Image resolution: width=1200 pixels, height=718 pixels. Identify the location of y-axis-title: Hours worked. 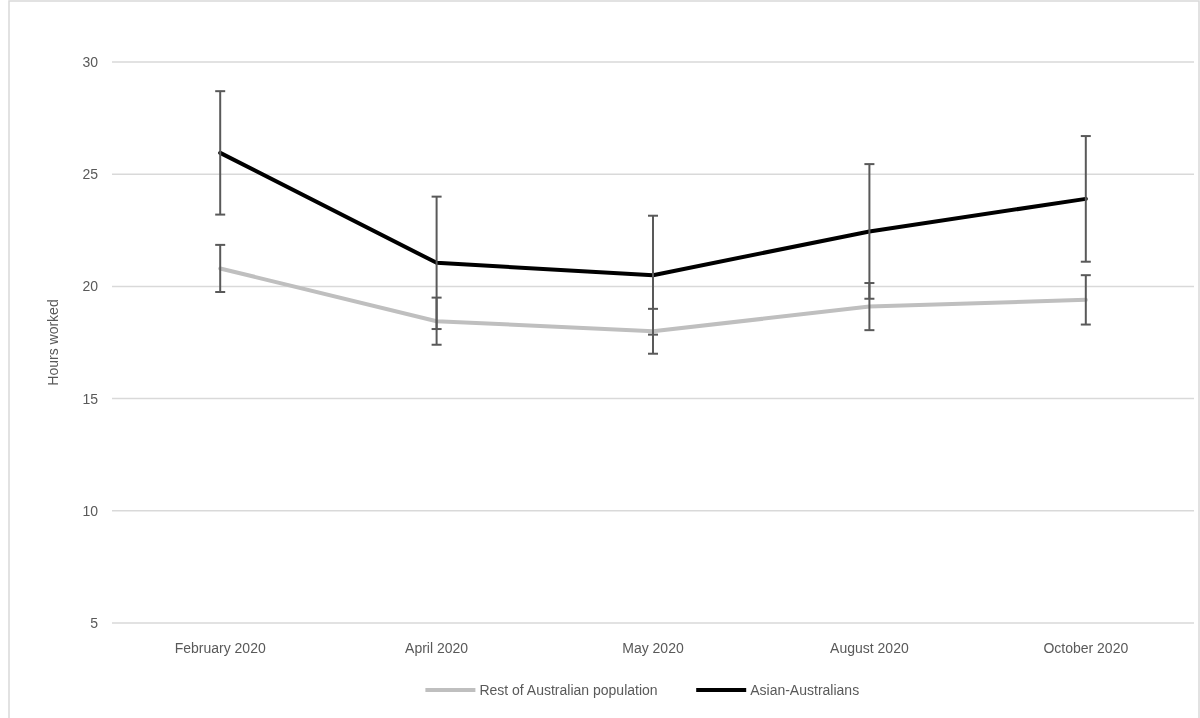
(53, 342).